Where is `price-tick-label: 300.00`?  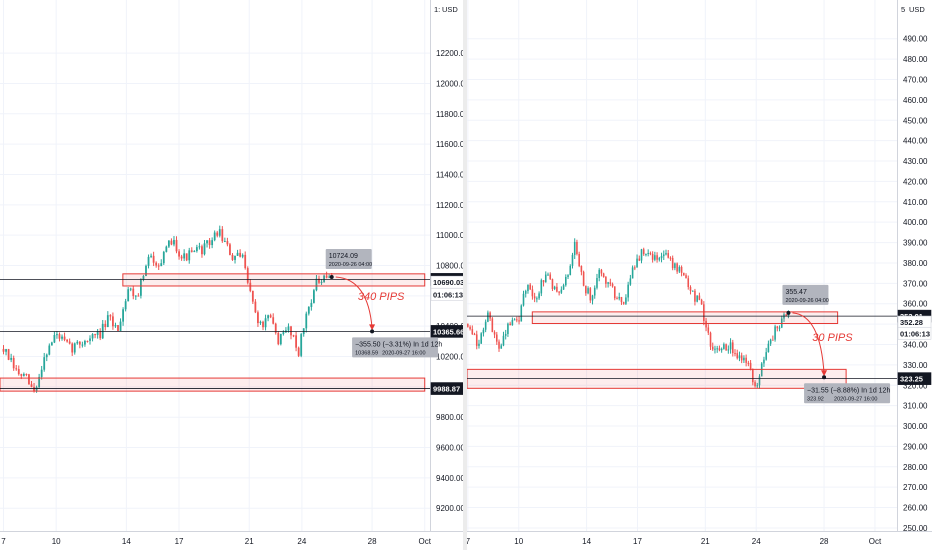
price-tick-label: 300.00 is located at coordinates (915, 426).